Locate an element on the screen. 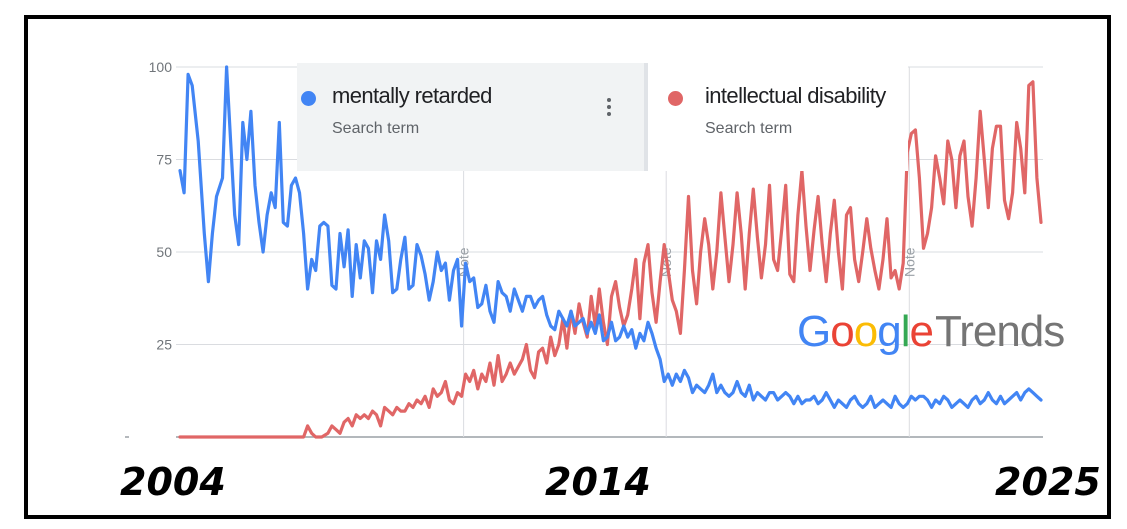 The image size is (1127, 529). legend-term-label: intellectual disability is located at coordinates (795, 95).